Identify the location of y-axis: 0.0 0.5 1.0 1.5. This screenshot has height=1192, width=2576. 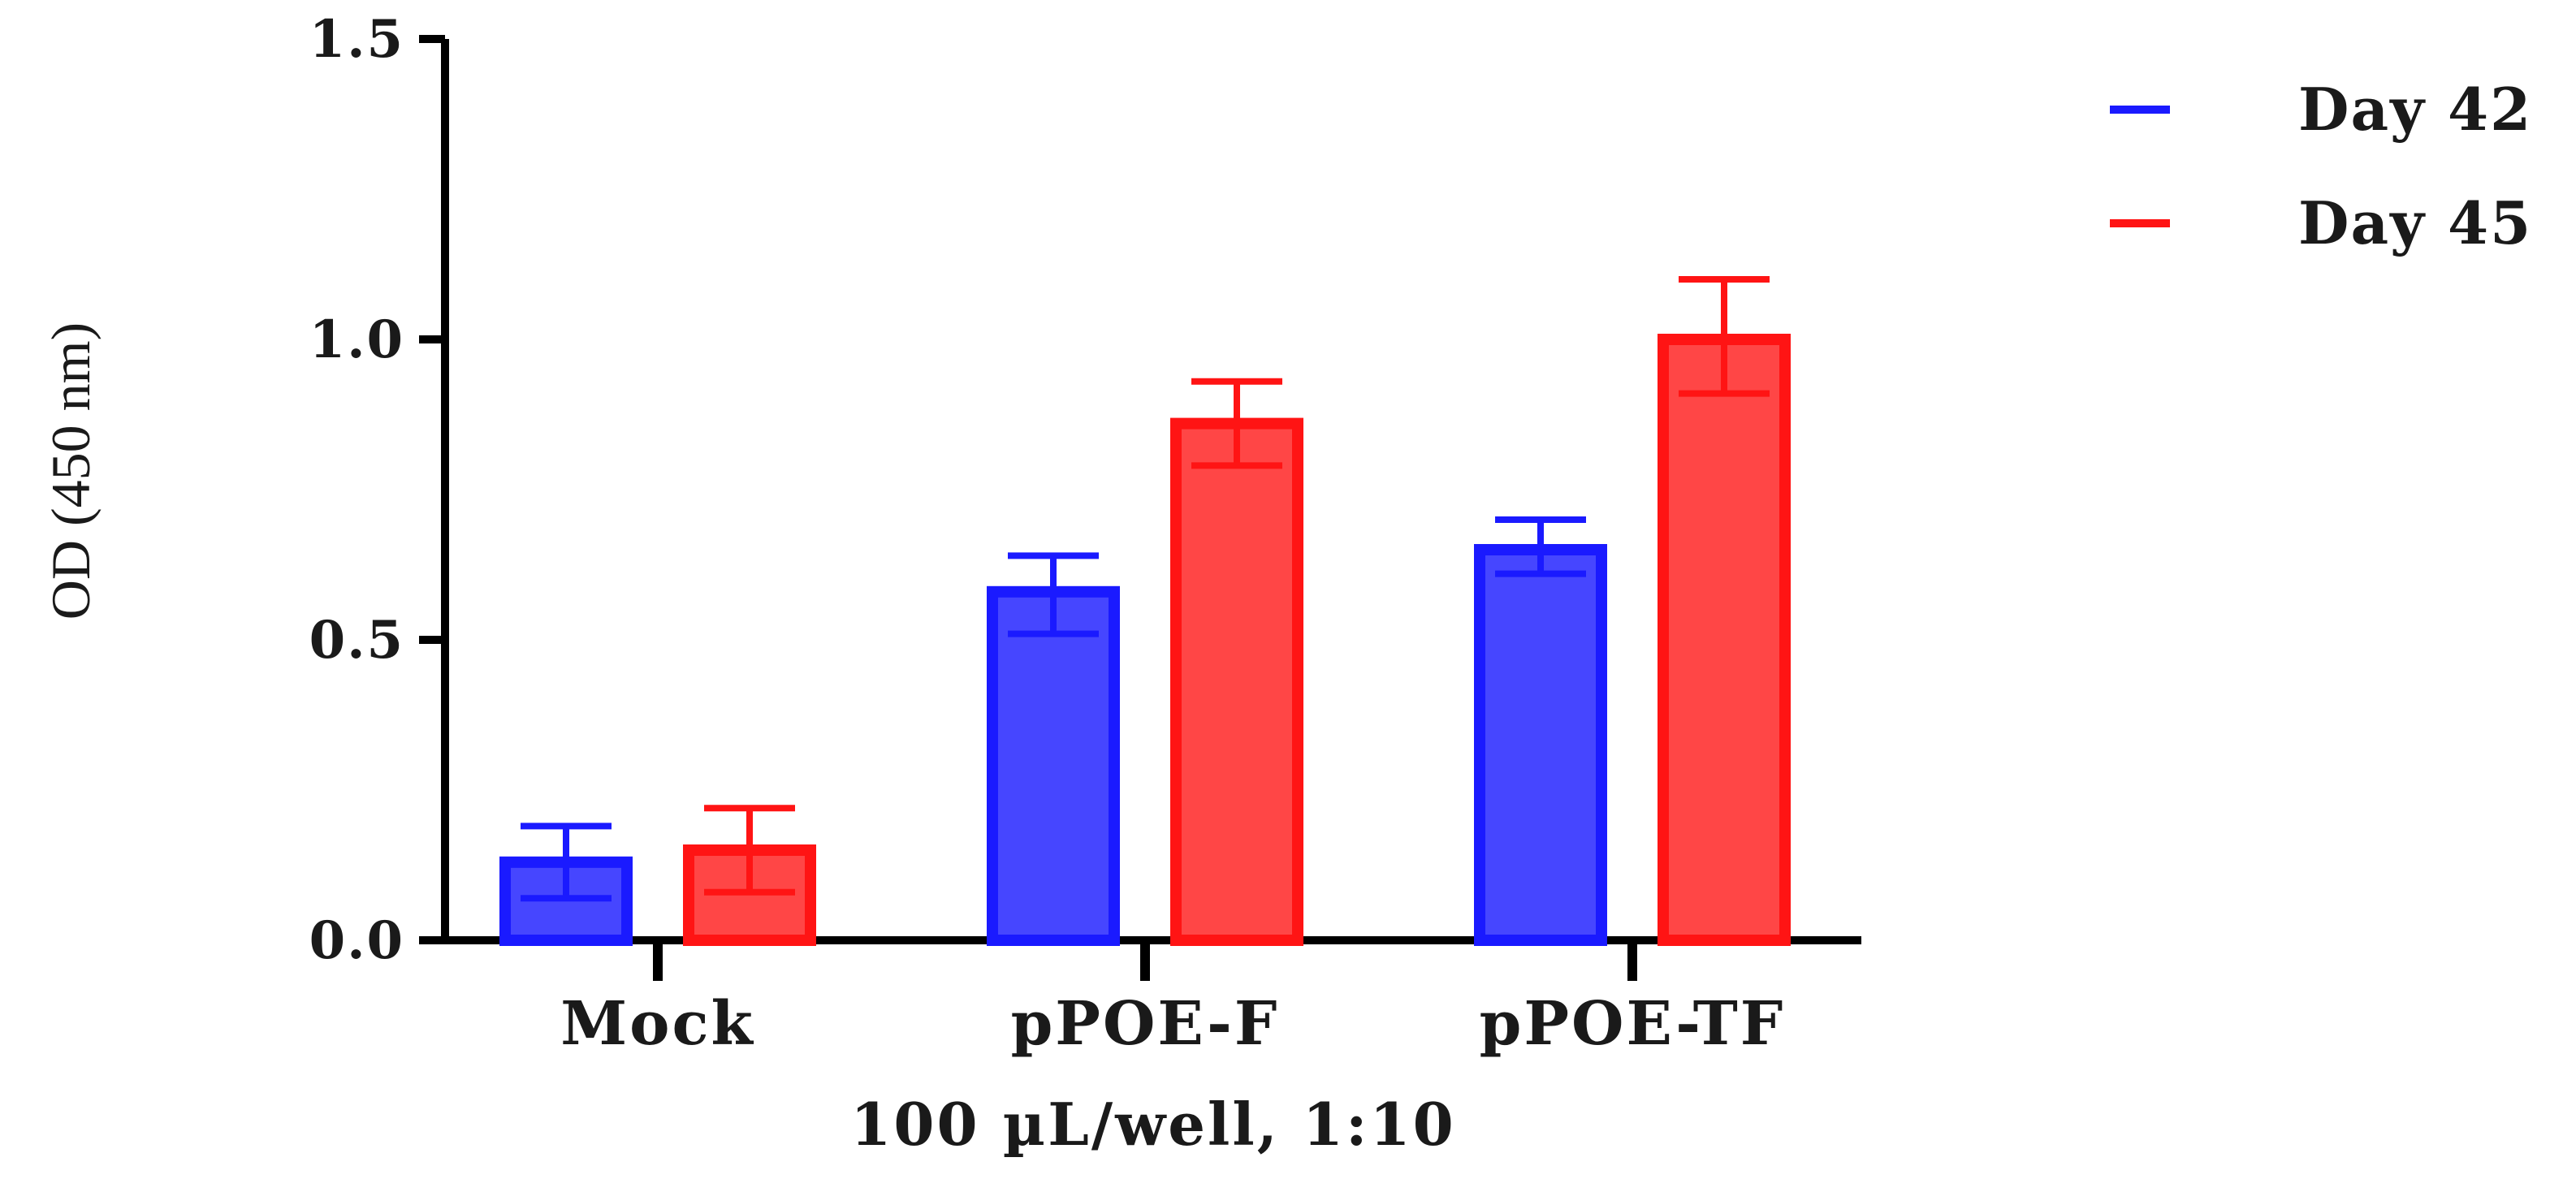
(379, 490).